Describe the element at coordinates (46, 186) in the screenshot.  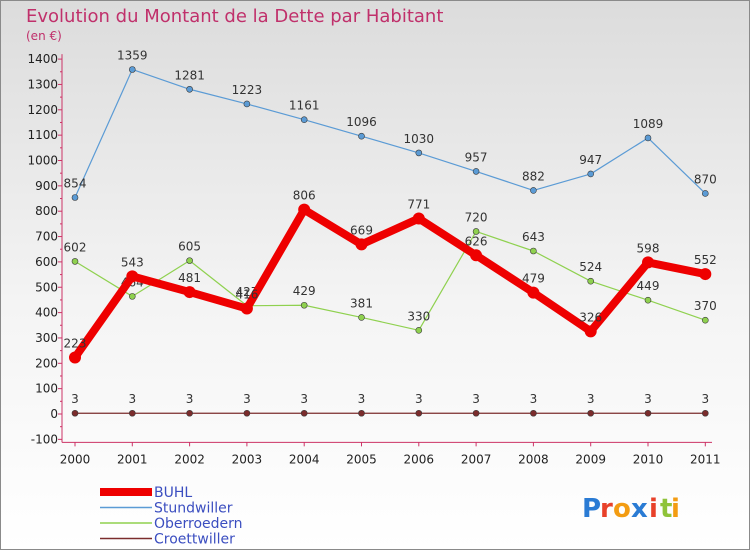
I see `y-tick-label: 900` at that location.